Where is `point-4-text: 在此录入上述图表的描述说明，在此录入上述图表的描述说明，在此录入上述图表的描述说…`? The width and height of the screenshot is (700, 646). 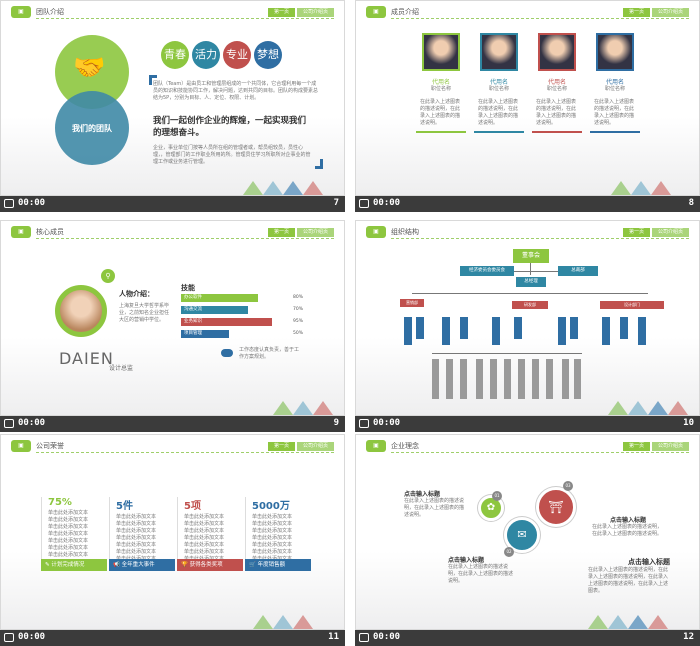
point-4-text: 在此录入上述图表的描述说明，在此录入上述图表的描述说明，在此录入上述图表的描述说… is located at coordinates (628, 580).